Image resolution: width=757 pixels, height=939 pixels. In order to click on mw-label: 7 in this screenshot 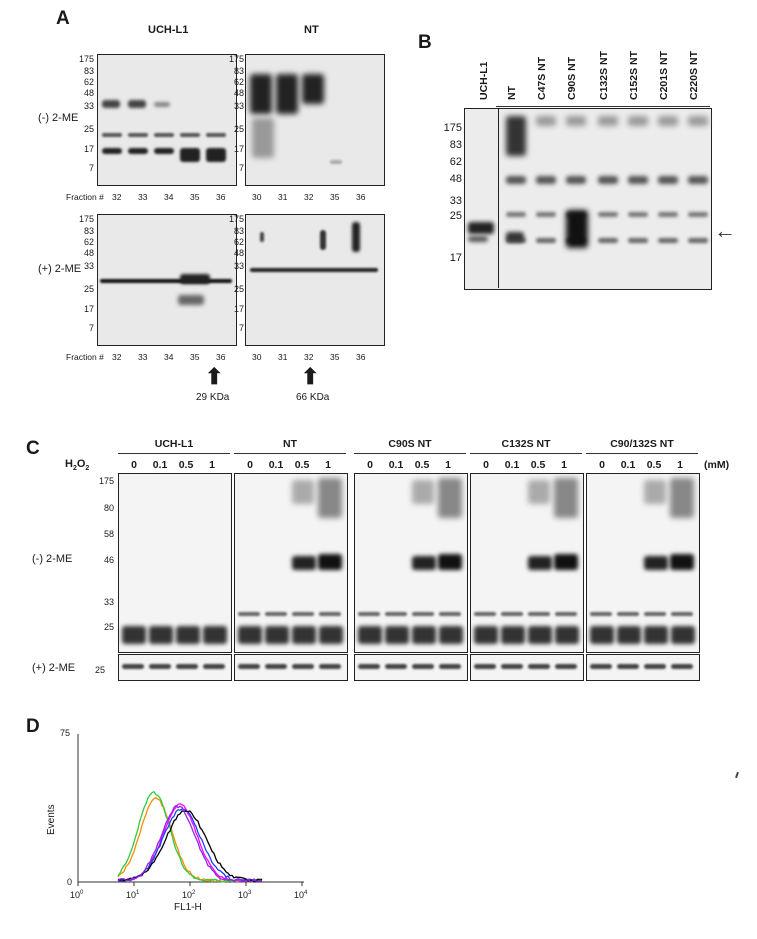, I will do `click(231, 328)`.